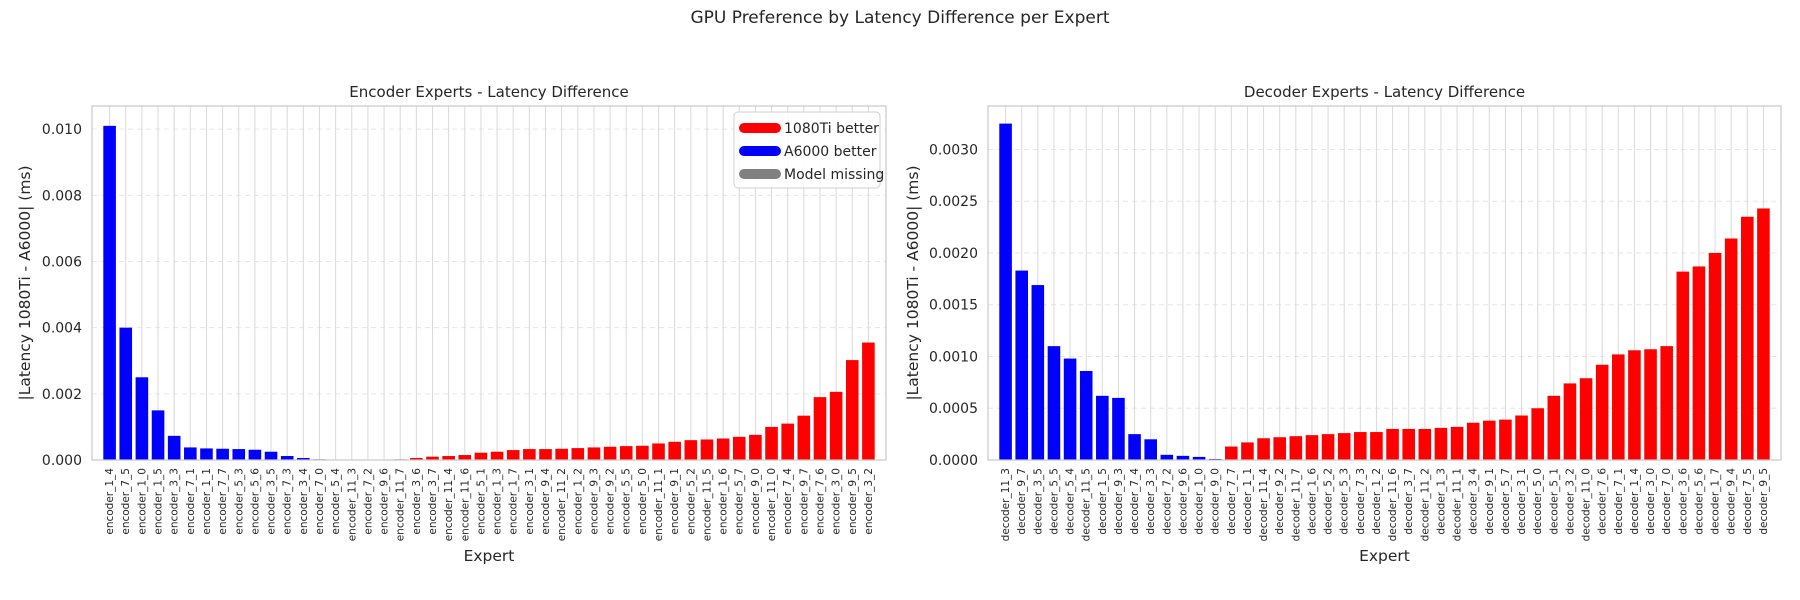  What do you see at coordinates (1119, 501) in the screenshot?
I see `x-tick-label: decoder_9_3` at bounding box center [1119, 501].